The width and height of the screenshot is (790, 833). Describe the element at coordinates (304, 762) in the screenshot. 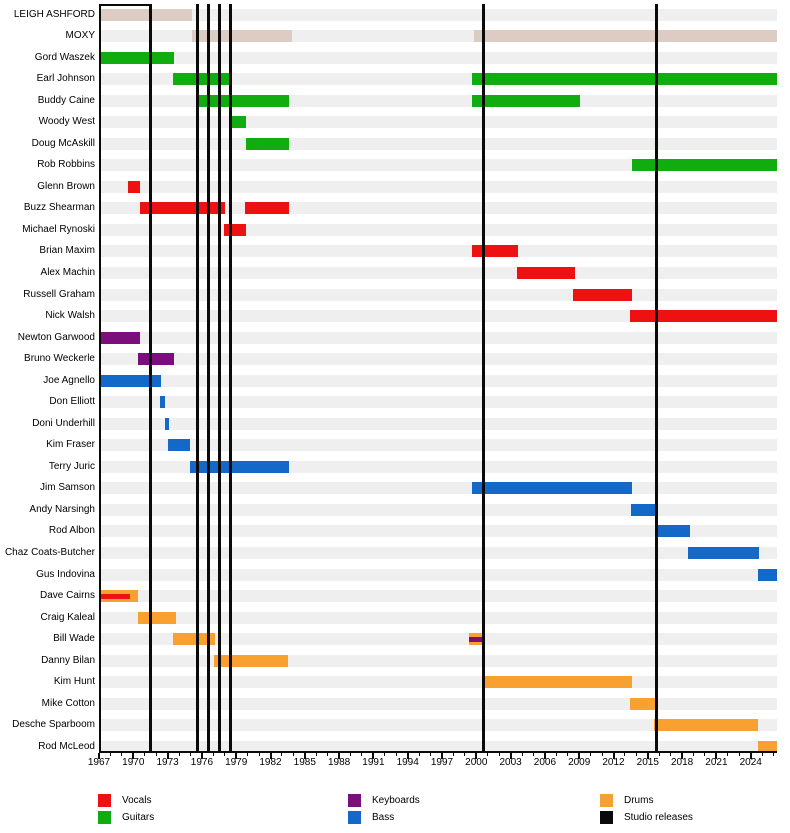

I see `year-tick-label: 1985` at that location.